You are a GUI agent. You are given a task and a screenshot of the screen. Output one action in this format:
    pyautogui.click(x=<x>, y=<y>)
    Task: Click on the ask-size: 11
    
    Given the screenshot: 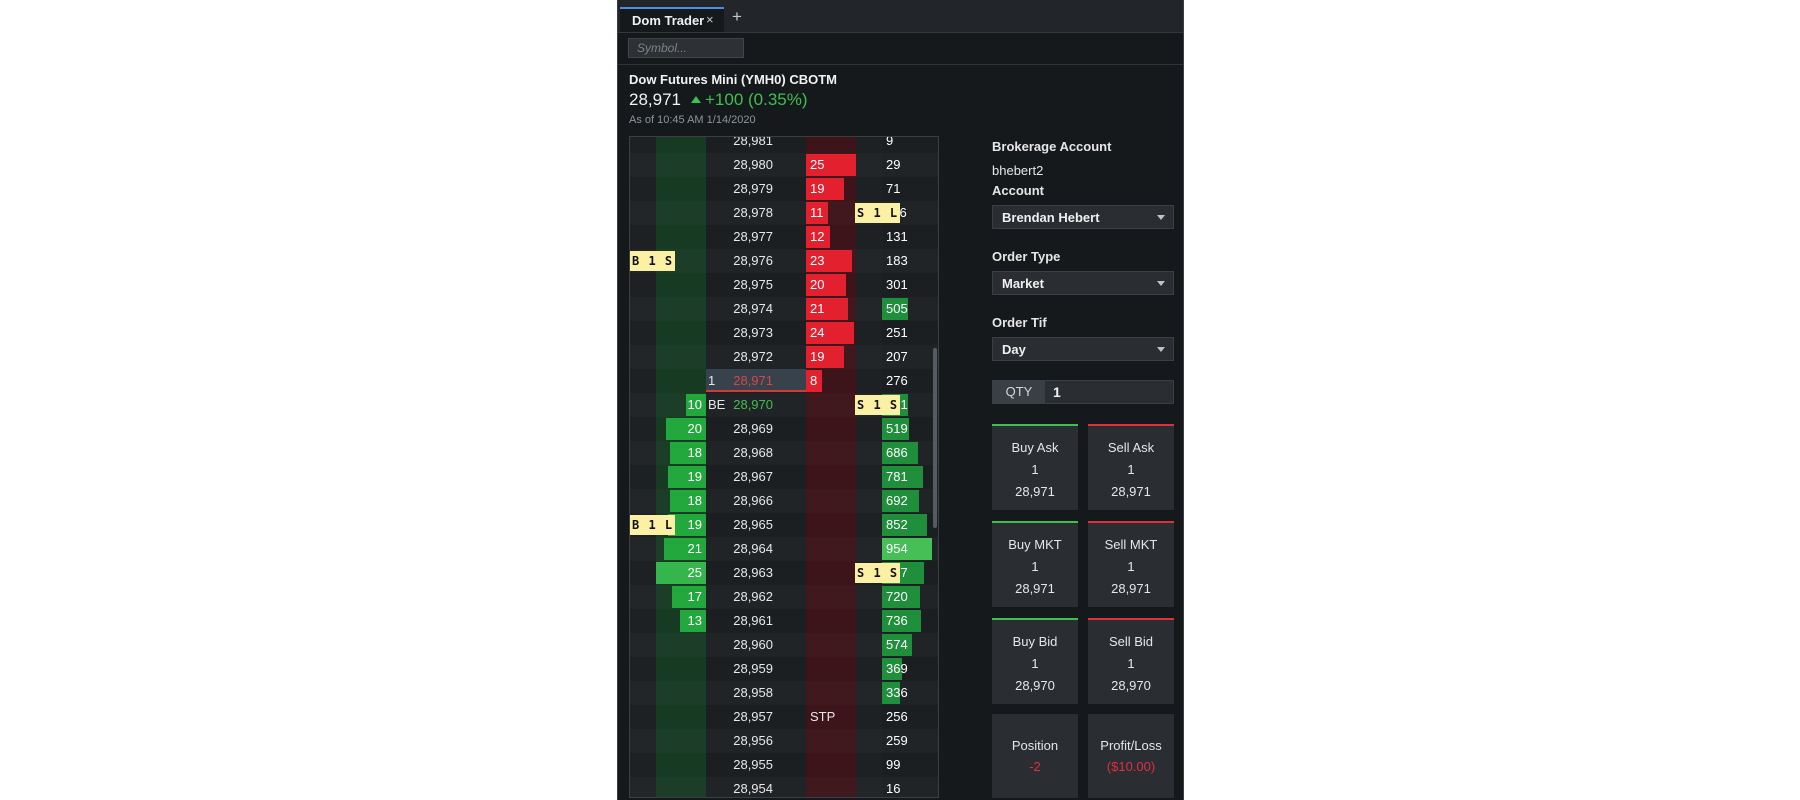 What is the action you would take?
    pyautogui.click(x=817, y=212)
    